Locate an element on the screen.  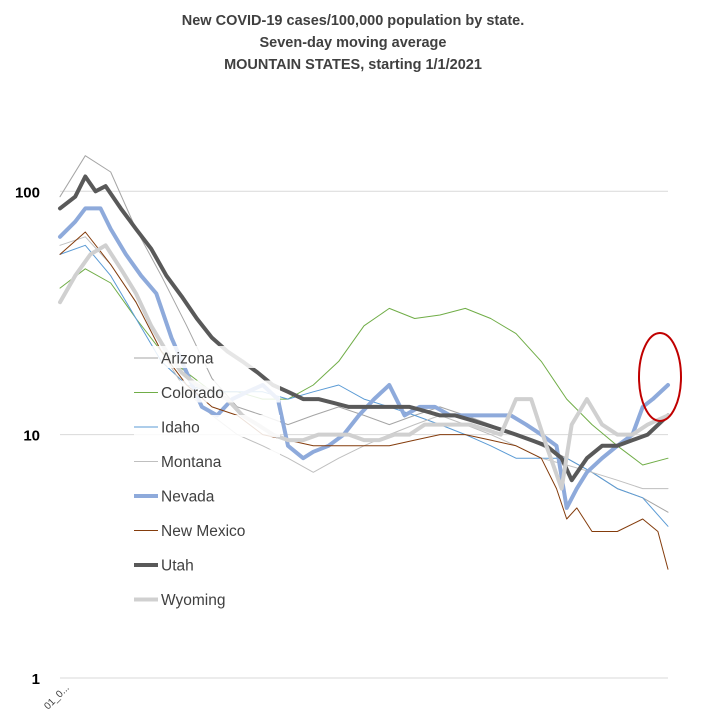
chart-title-line-2: Seven-day moving average is located at coordinates (353, 43).